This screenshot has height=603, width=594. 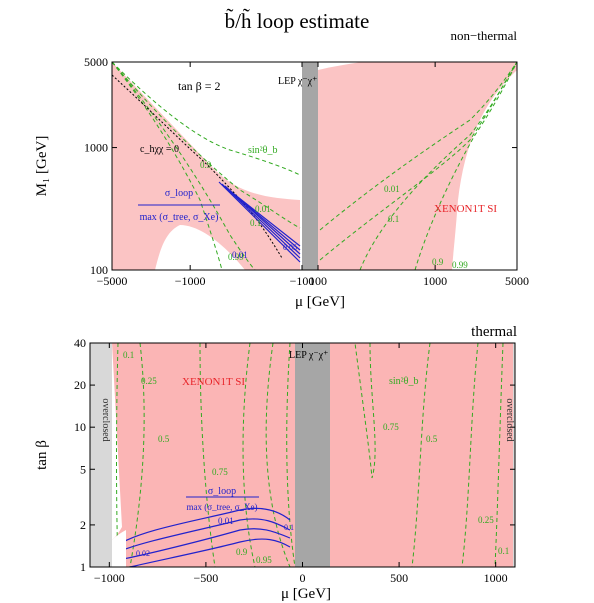 I want to click on chart-annotation: c_hχχ = 0, so click(x=159, y=149).